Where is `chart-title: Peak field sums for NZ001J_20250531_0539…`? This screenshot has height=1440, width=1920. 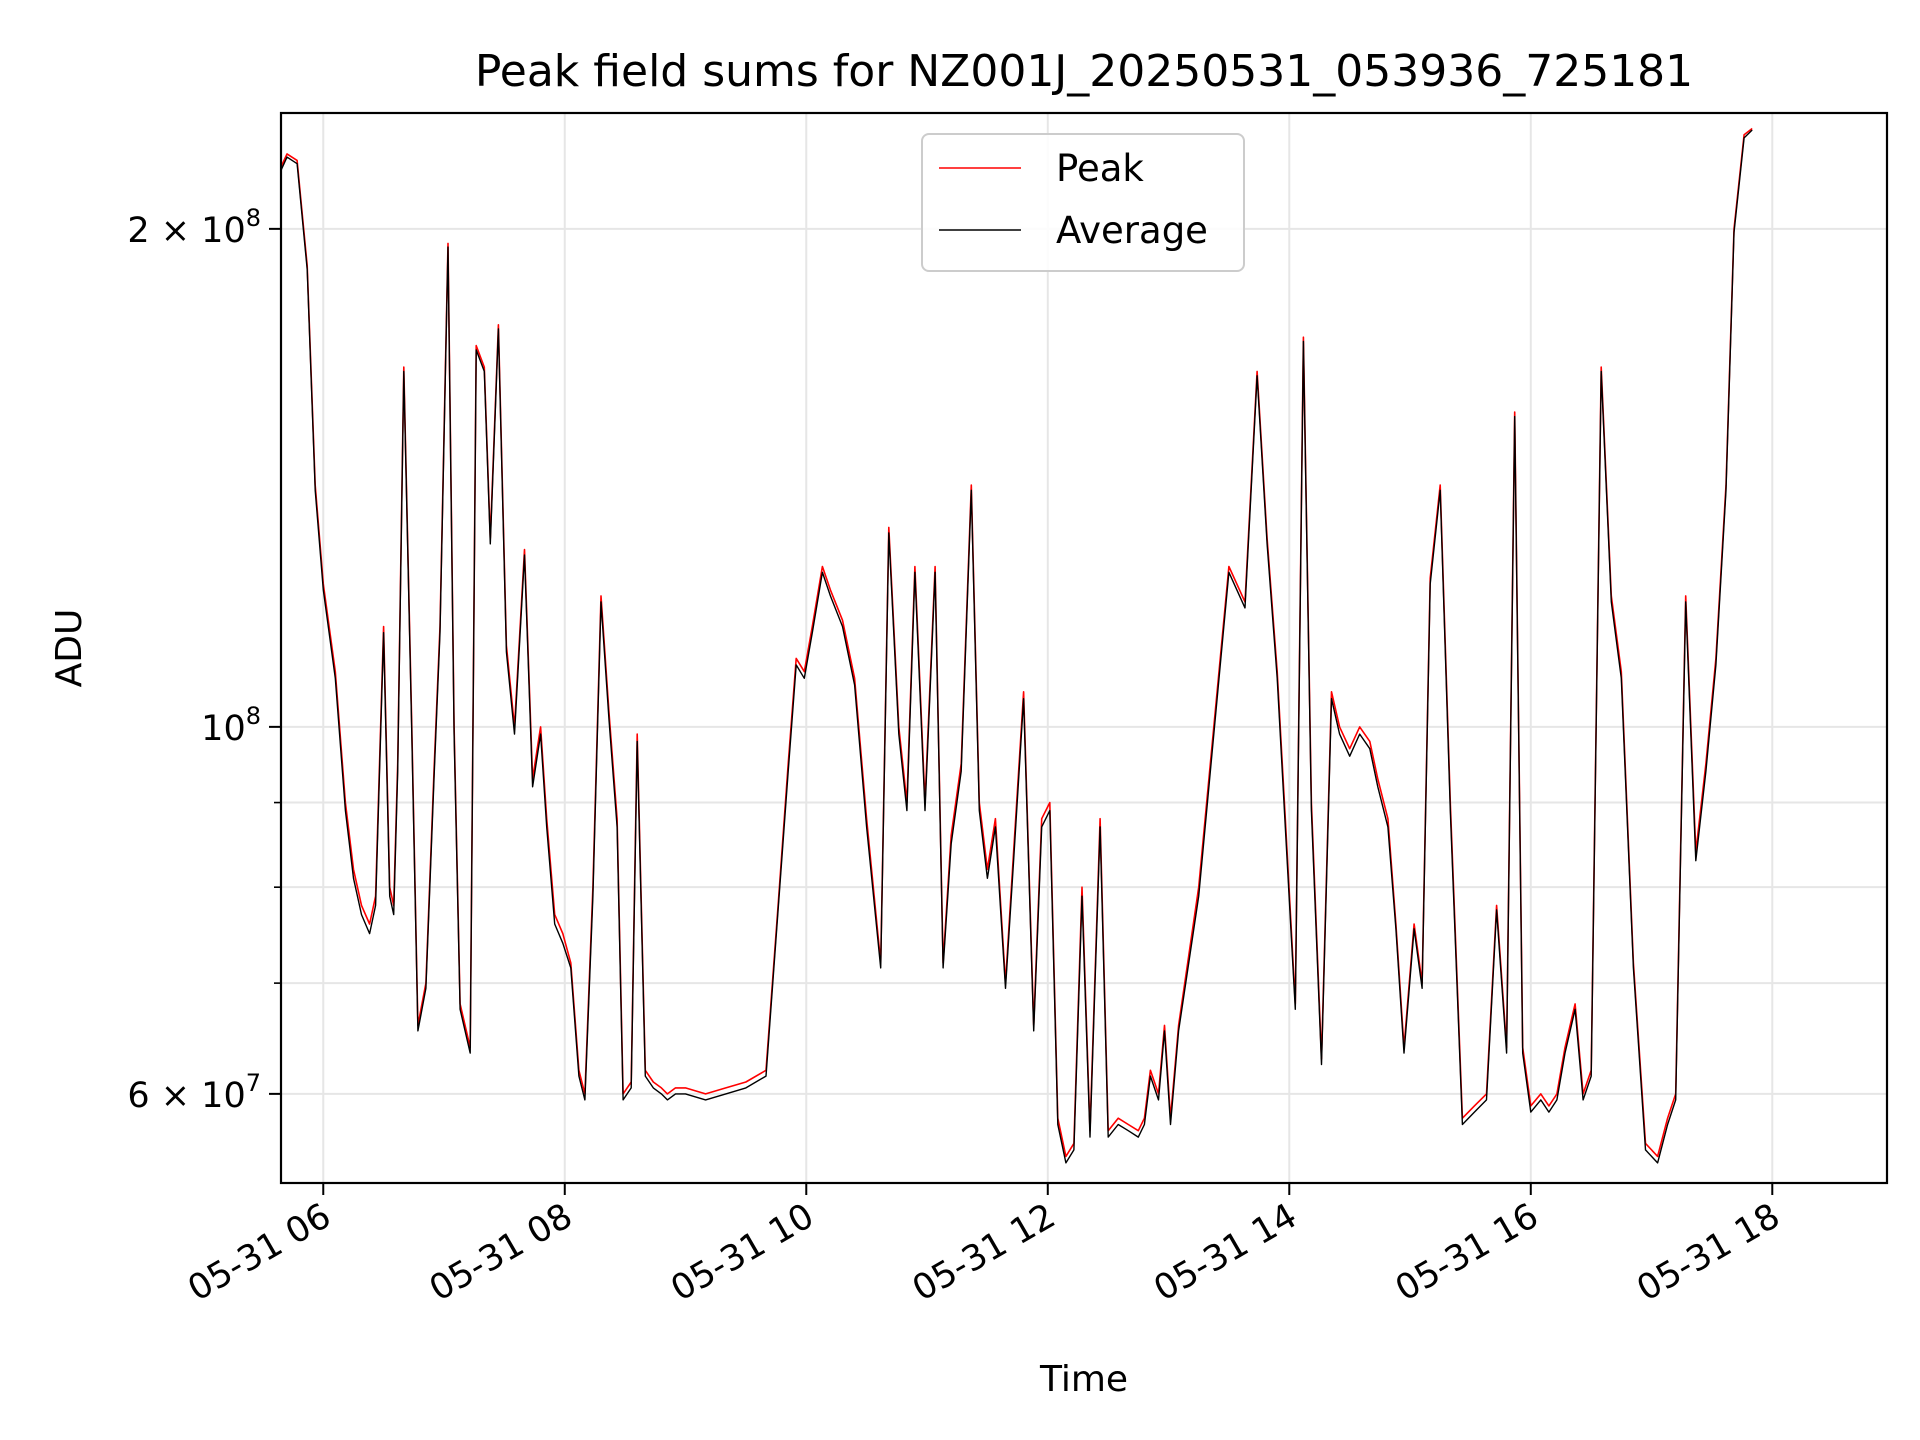 chart-title: Peak field sums for NZ001J_20250531_0539… is located at coordinates (1084, 71).